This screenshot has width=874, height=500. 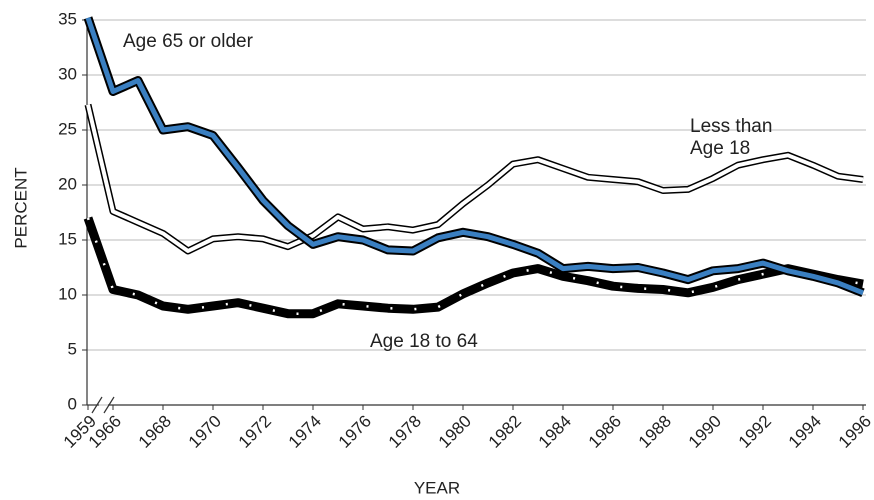 What do you see at coordinates (705, 432) in the screenshot?
I see `x-tick-label: 1990` at bounding box center [705, 432].